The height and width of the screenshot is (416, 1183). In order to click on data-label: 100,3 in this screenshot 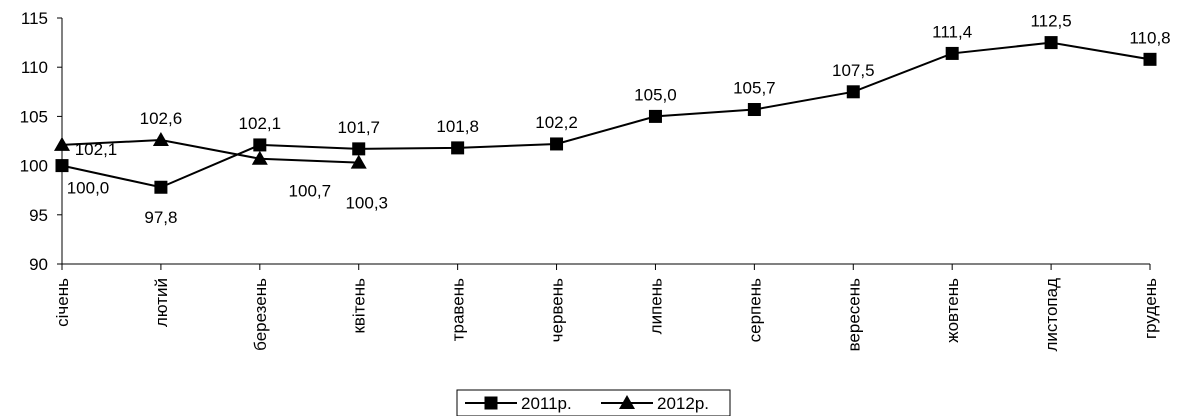, I will do `click(366, 203)`.